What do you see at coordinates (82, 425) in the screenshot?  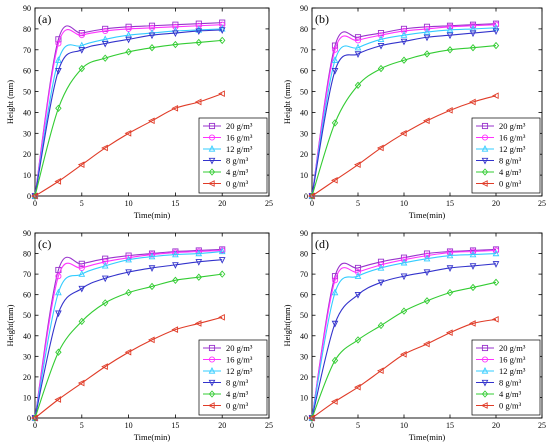 I see `x-tick-label: 5` at bounding box center [82, 425].